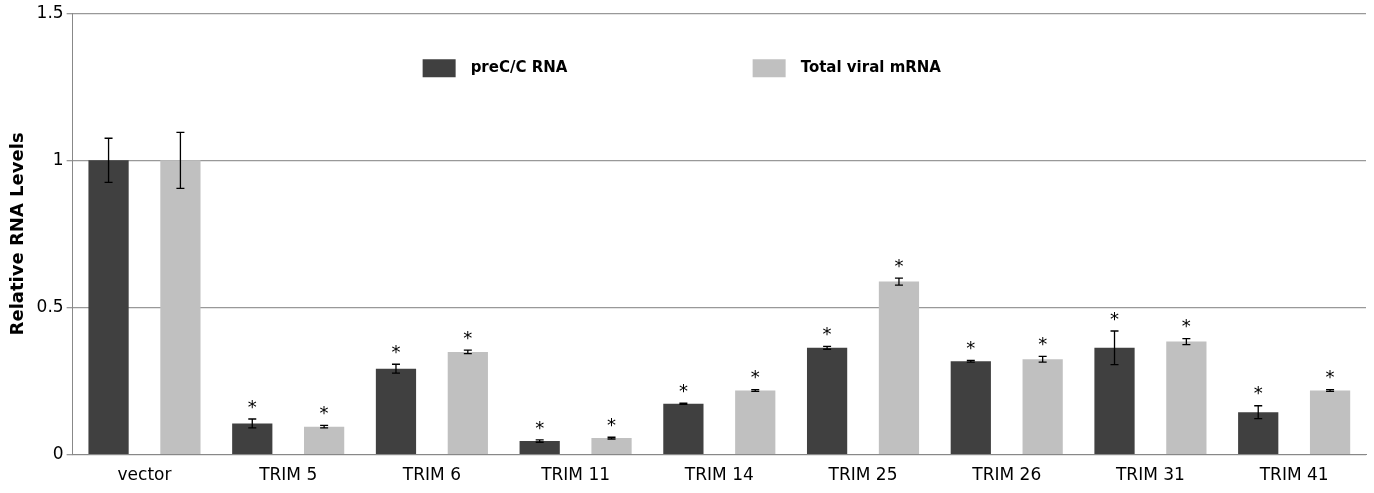  What do you see at coordinates (519, 67) in the screenshot?
I see `legend-label: preC/C RNA` at bounding box center [519, 67].